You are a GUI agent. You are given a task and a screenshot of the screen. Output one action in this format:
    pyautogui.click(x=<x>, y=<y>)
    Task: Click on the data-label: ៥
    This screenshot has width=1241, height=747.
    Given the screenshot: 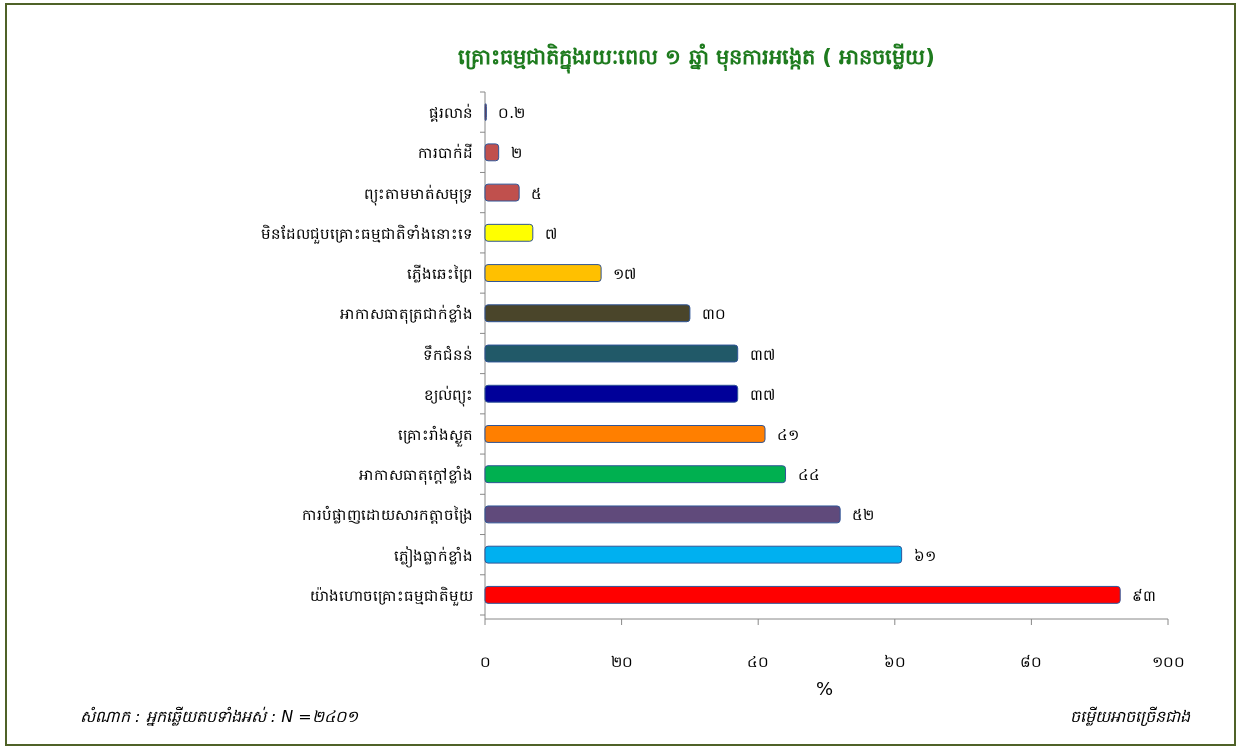 What is the action you would take?
    pyautogui.click(x=537, y=193)
    